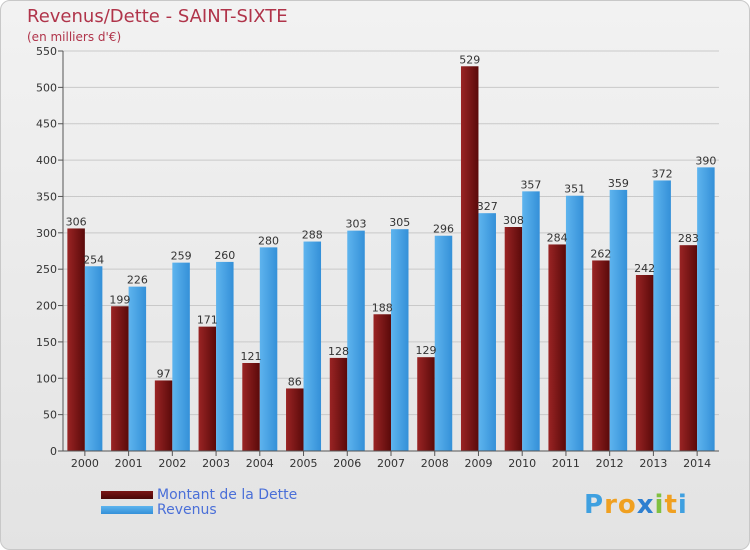 The image size is (750, 550). Describe the element at coordinates (644, 268) in the screenshot. I see `data-label-debt: 242` at that location.